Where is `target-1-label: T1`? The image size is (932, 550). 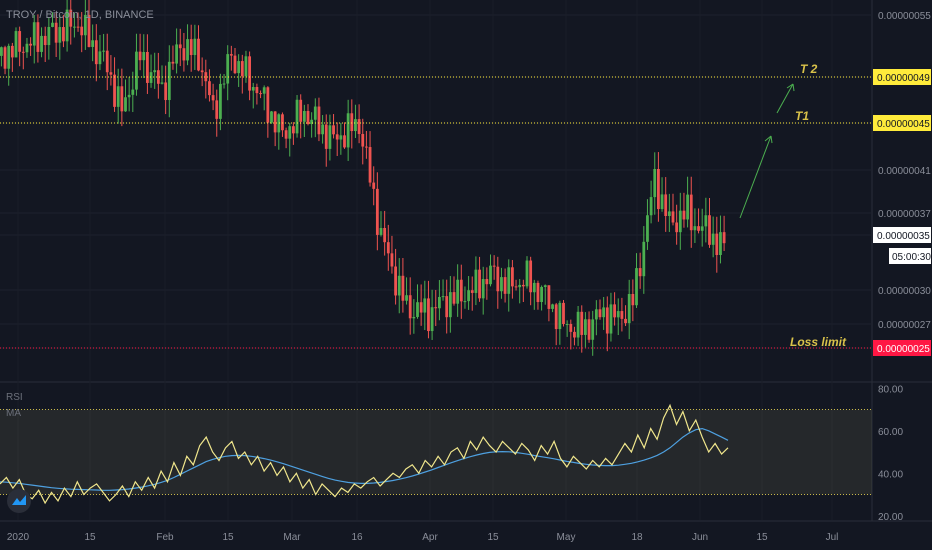
target-1-label: T1 is located at coordinates (802, 116).